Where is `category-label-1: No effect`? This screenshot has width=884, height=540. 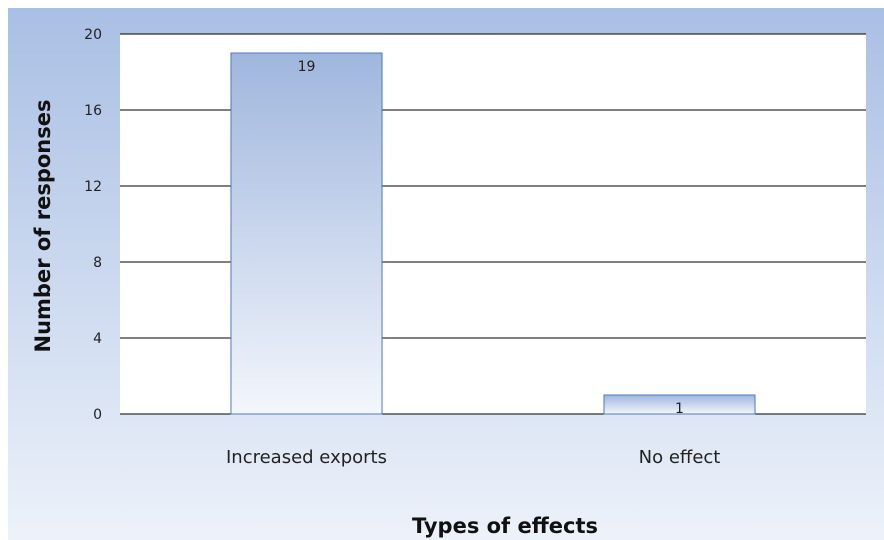 category-label-1: No effect is located at coordinates (680, 457).